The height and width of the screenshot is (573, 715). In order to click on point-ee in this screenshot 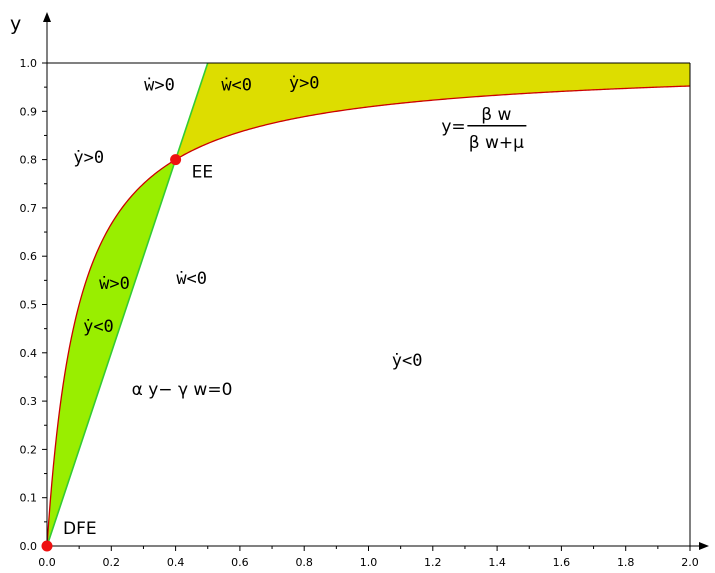, I will do `click(176, 160)`.